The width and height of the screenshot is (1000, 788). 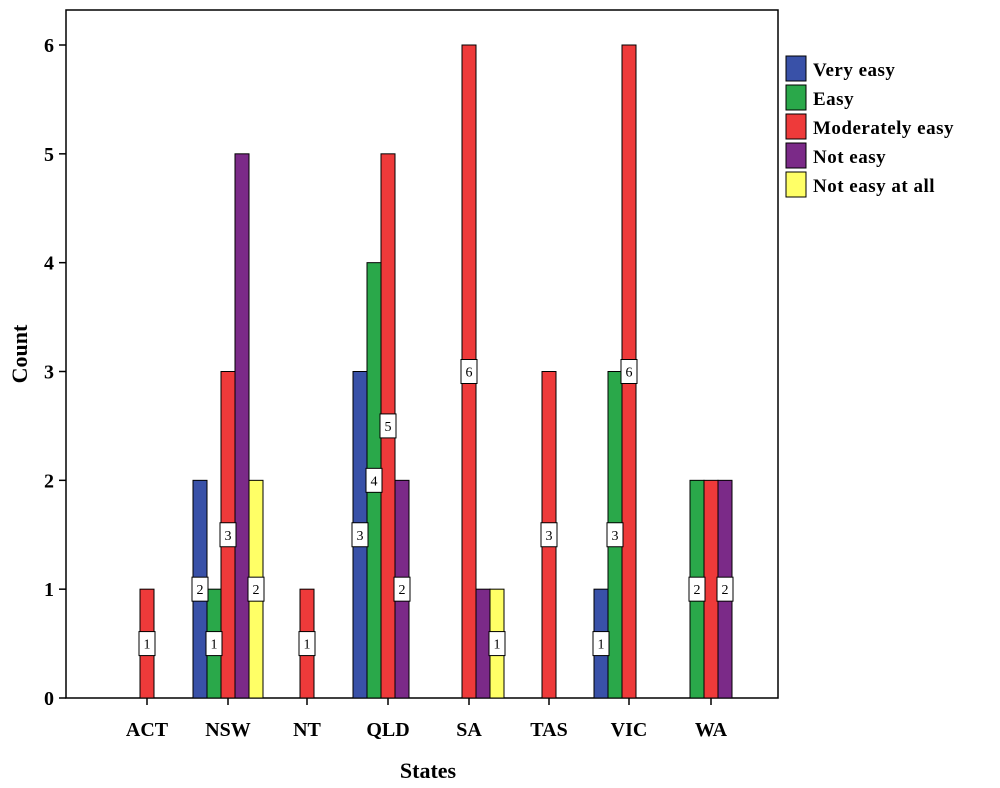 I want to click on x-tick-label: WA, so click(x=711, y=730).